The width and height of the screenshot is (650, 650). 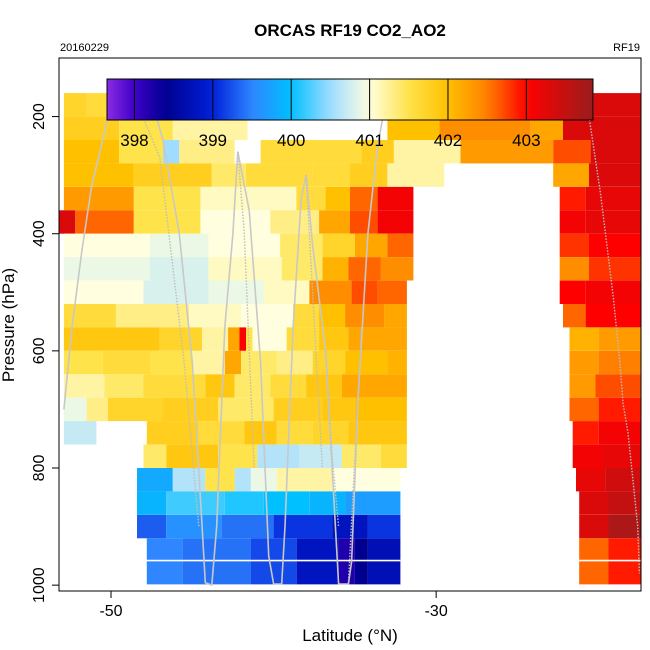 What do you see at coordinates (350, 30) in the screenshot?
I see `chart-title: ORCAS RF19 CO2_AO2` at bounding box center [350, 30].